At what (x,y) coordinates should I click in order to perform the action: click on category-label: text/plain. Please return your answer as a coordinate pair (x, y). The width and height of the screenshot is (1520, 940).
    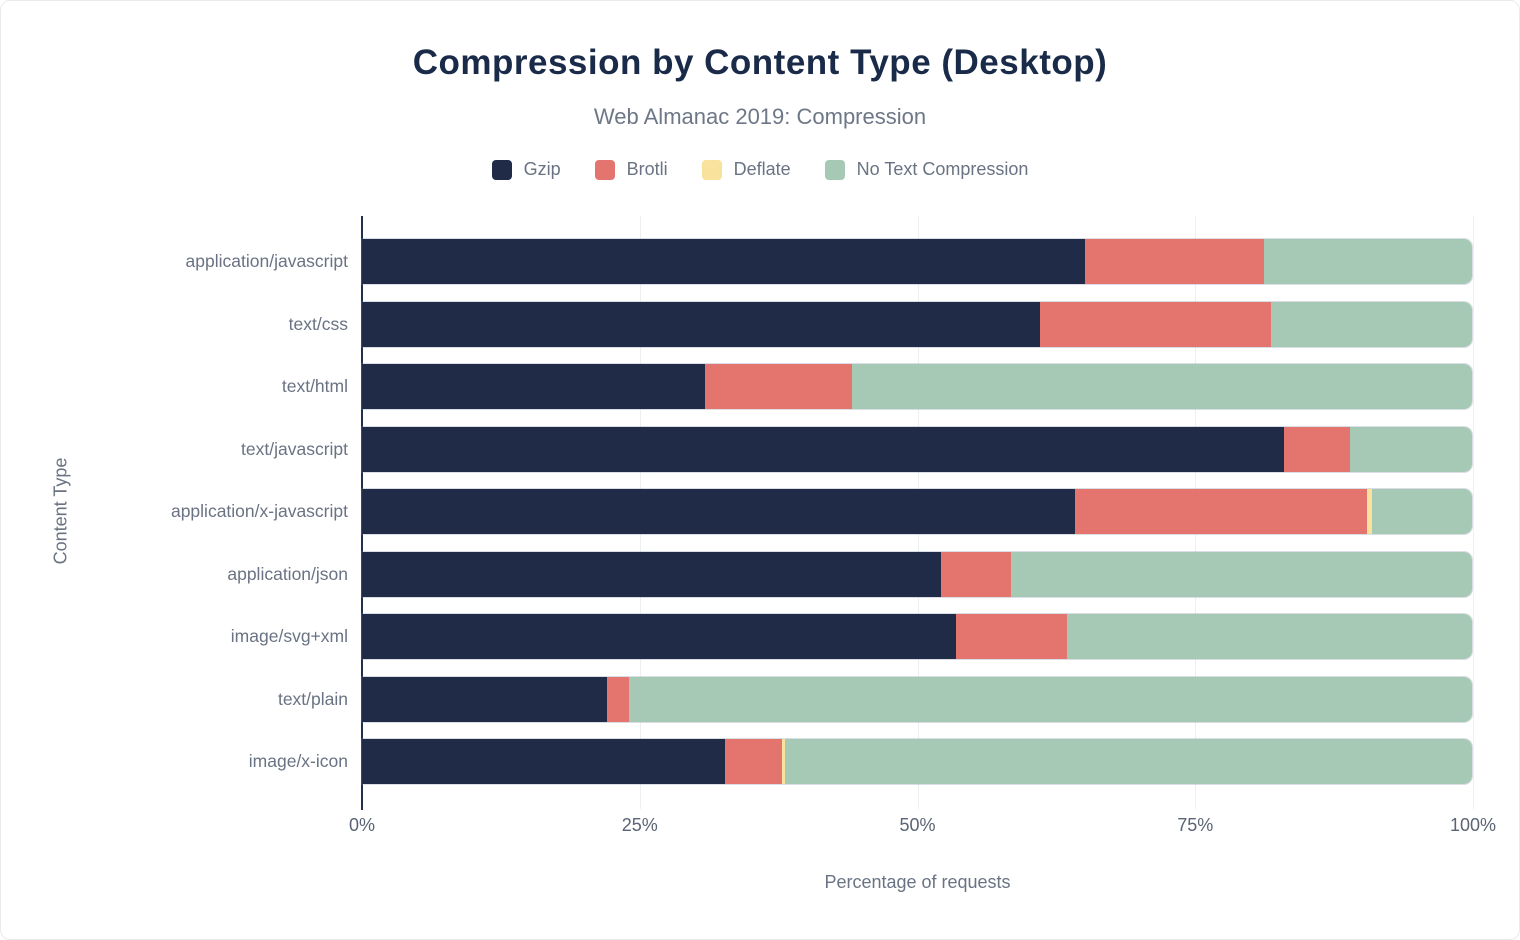
    Looking at the image, I should click on (312, 698).